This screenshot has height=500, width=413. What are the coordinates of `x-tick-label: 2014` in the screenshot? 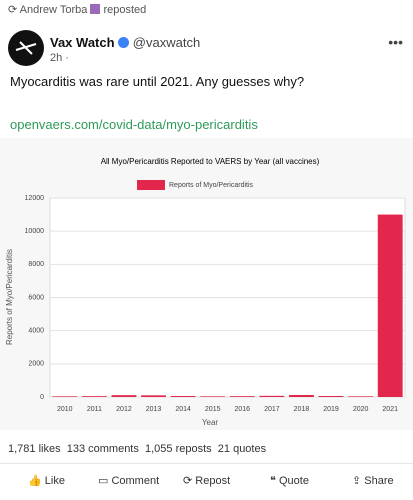 It's located at (183, 409).